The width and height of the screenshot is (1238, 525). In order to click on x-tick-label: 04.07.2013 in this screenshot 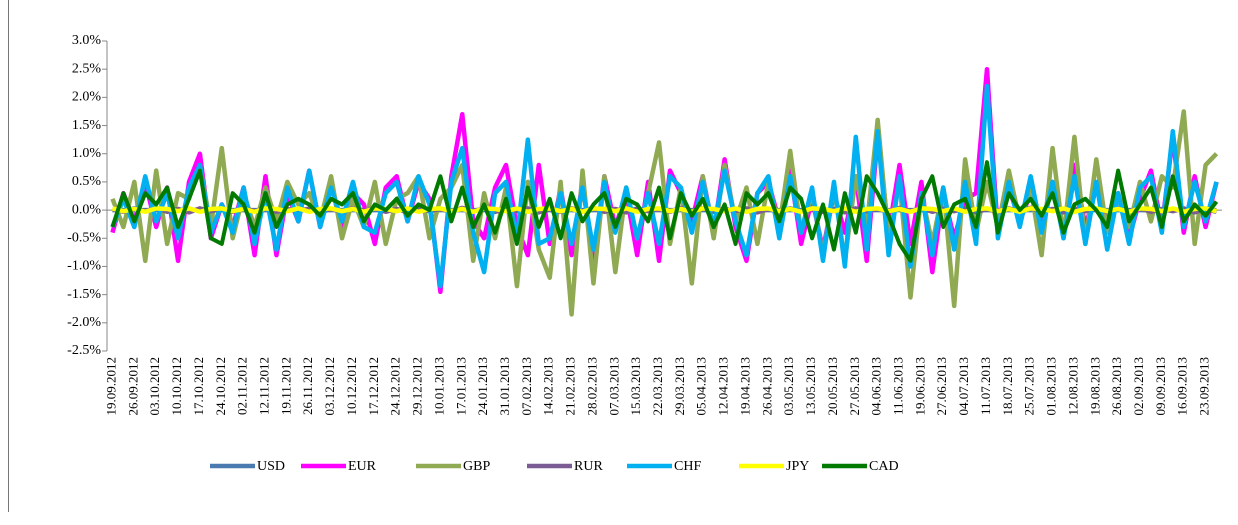, I will do `click(963, 386)`.